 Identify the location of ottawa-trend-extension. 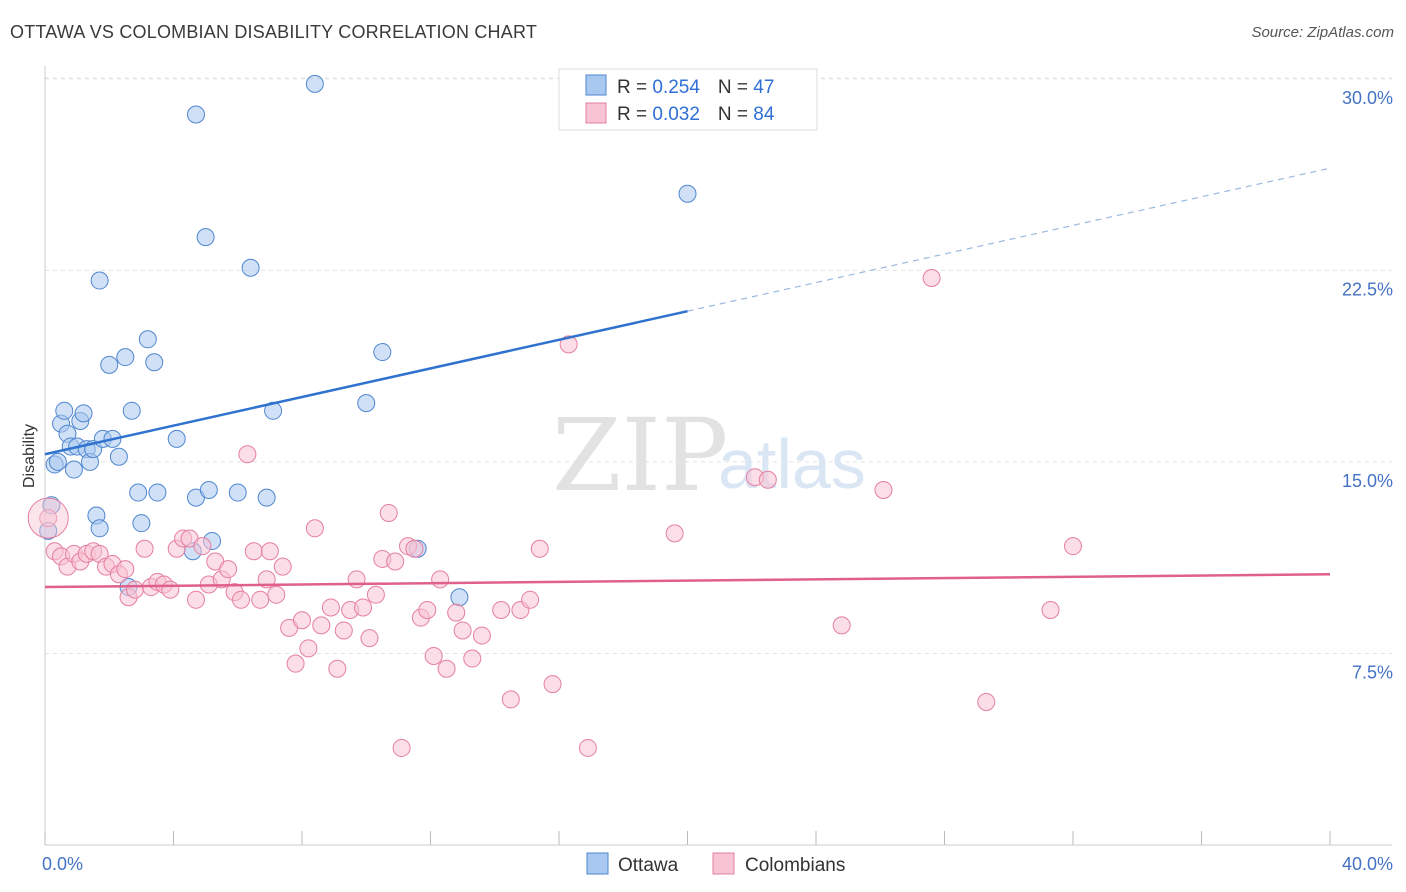
(1009, 239).